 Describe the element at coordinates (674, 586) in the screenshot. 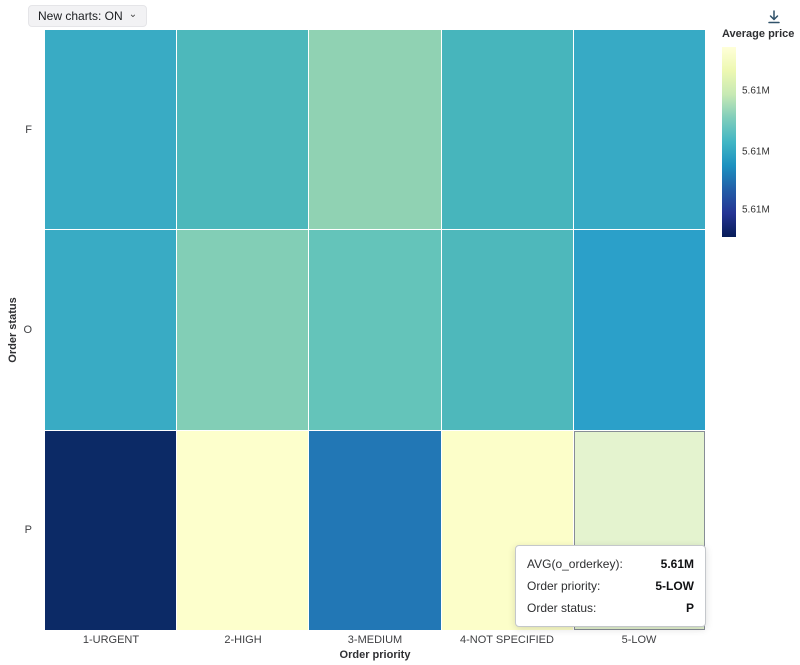

I see `tooltip-value: 5-LOW` at that location.